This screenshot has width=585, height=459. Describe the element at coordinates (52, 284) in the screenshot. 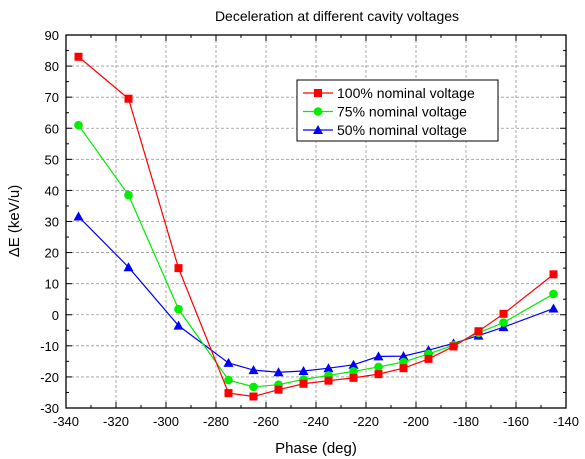

I see `y-tick-label: 10` at that location.